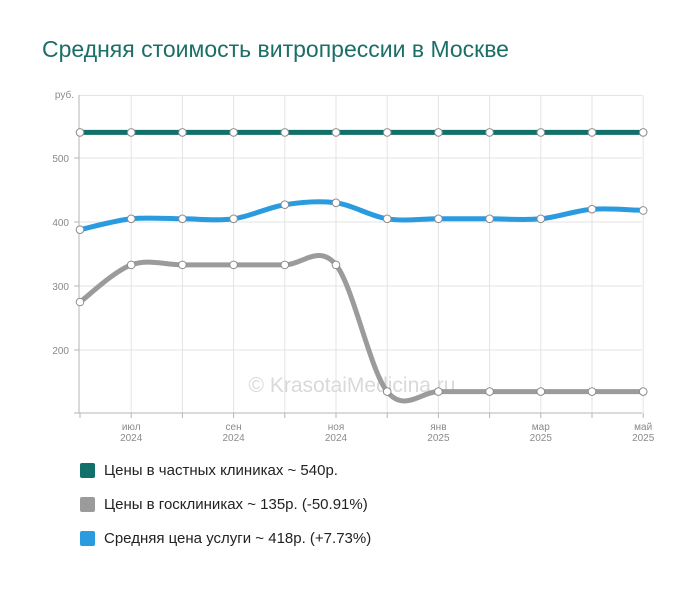 This screenshot has height=591, width=700. What do you see at coordinates (643, 427) in the screenshot?
I see `x-tick-label-month: май` at bounding box center [643, 427].